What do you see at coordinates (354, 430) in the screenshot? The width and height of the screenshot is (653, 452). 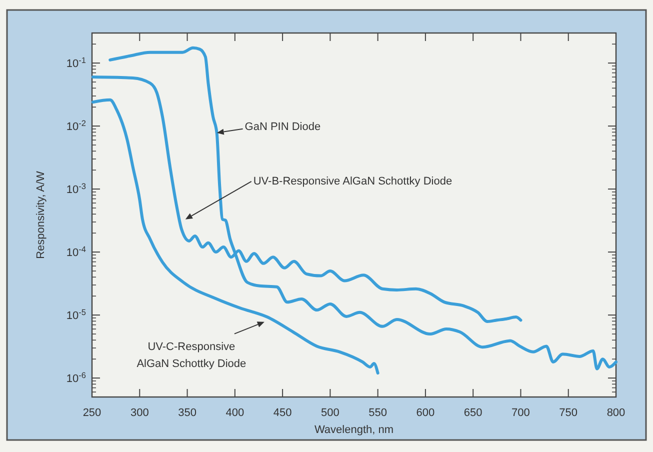 I see `x-axis-title: Wavelength, nm` at bounding box center [354, 430].